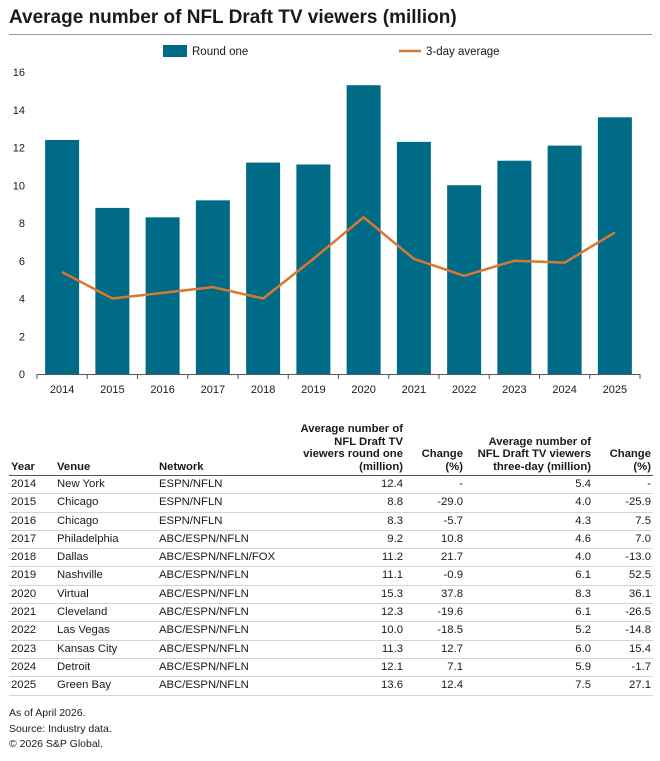 This screenshot has height=761, width=660. I want to click on y-tick-label: 0, so click(22, 375).